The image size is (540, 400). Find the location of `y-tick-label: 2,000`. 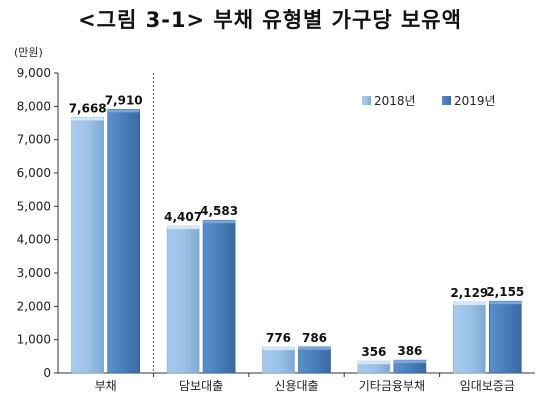

y-tick-label: 2,000 is located at coordinates (34, 306).